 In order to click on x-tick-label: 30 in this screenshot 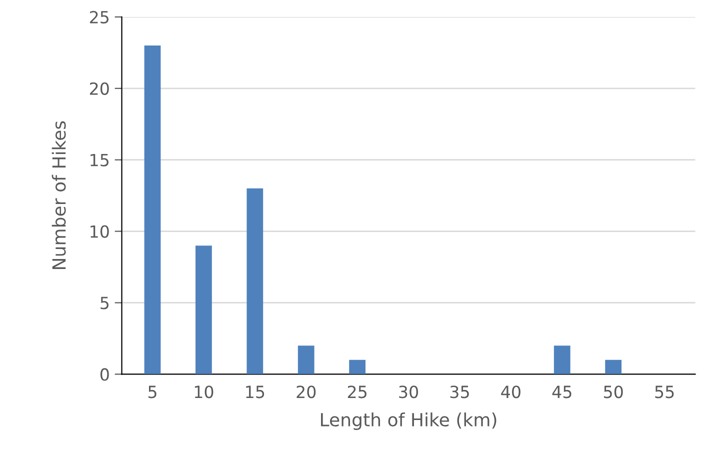, I will do `click(408, 392)`.